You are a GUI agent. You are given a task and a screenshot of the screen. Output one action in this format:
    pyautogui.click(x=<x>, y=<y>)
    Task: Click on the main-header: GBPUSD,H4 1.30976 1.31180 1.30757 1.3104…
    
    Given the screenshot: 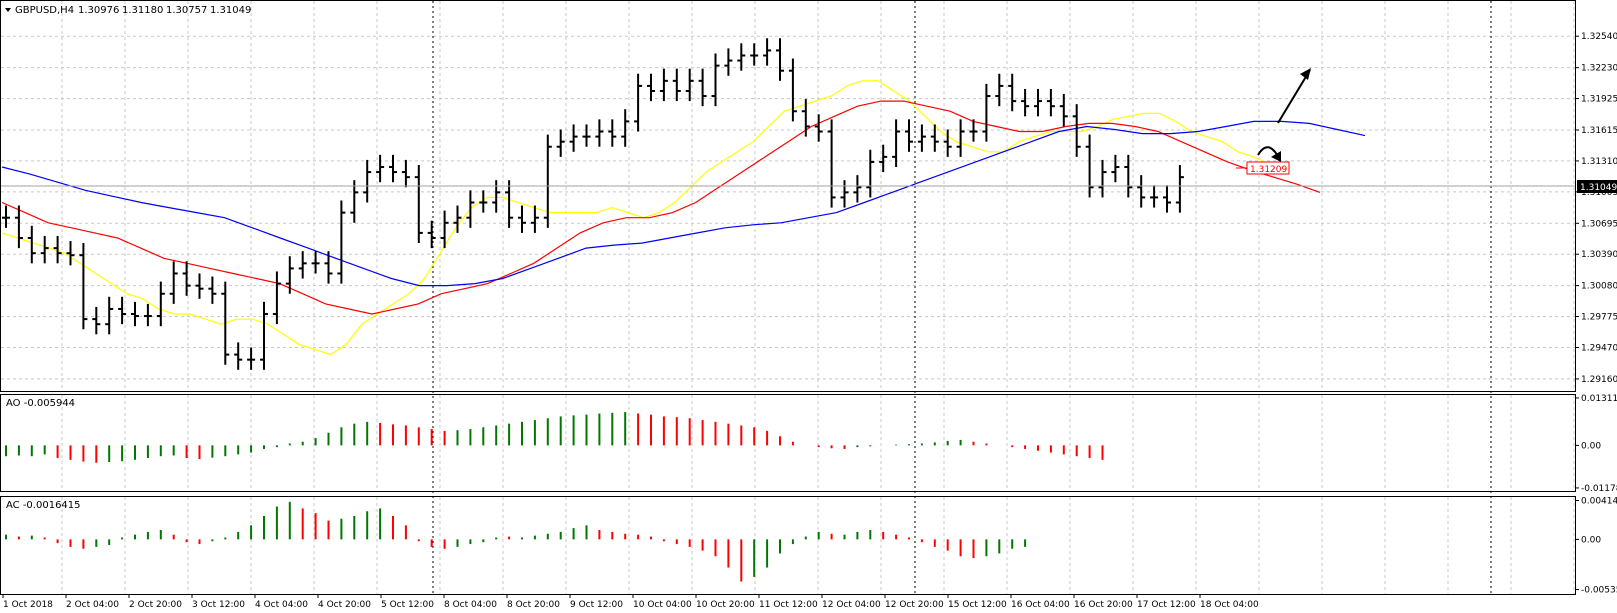 What is the action you would take?
    pyautogui.click(x=128, y=10)
    